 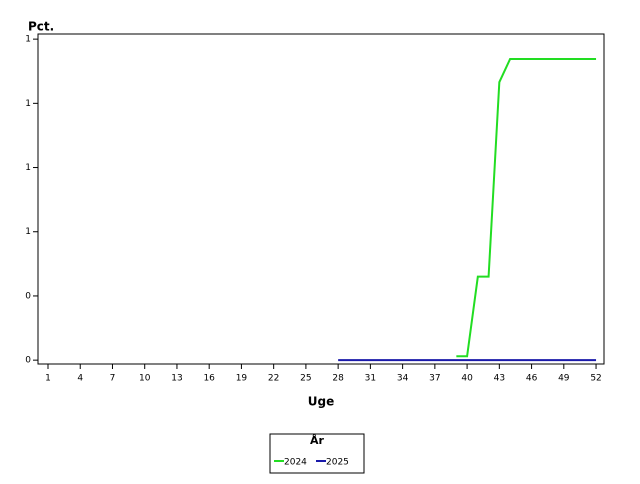 What do you see at coordinates (317, 440) in the screenshot?
I see `legend-title: År` at bounding box center [317, 440].